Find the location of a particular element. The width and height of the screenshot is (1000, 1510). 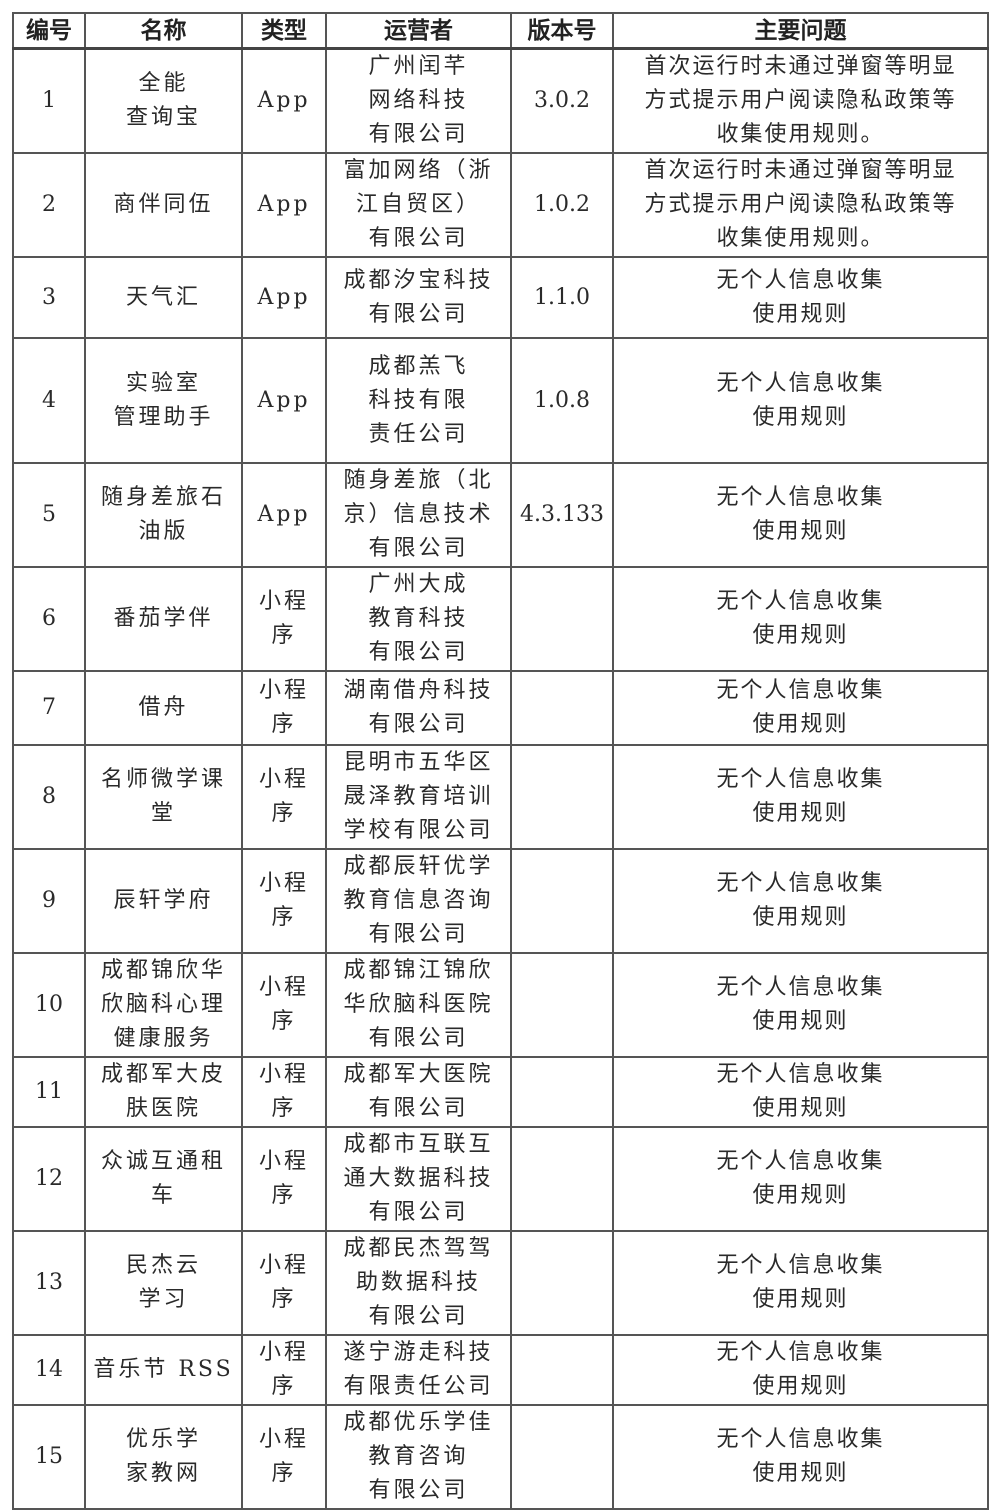

cell-name: 音乐节 RSS is located at coordinates (163, 1370).